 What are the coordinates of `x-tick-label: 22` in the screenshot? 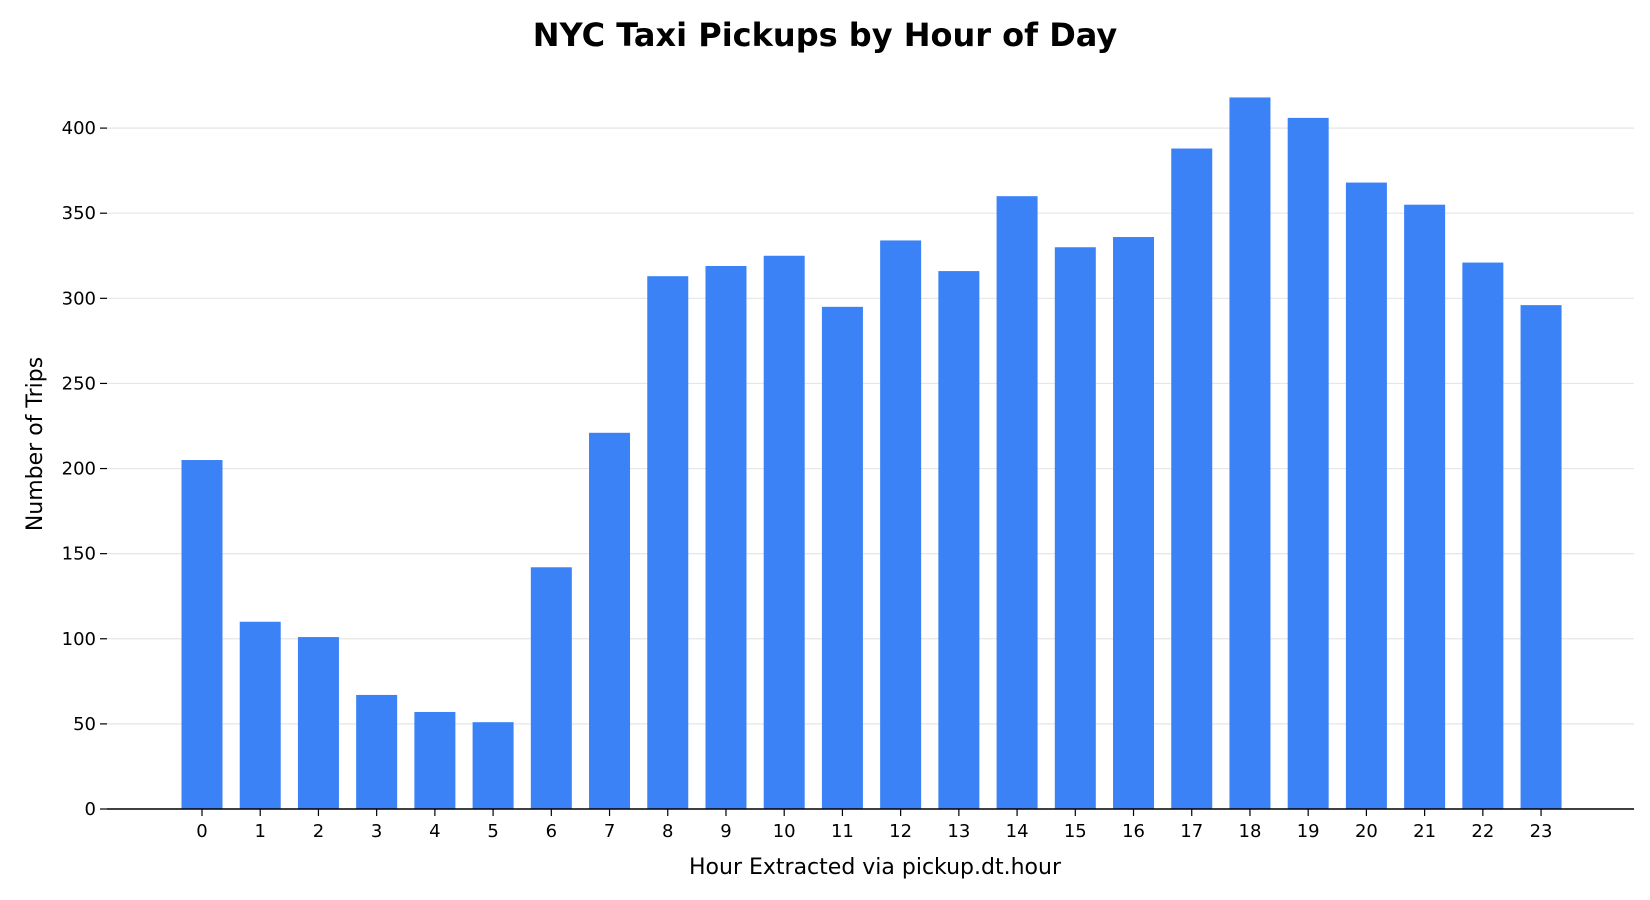 It's located at (1482, 831).